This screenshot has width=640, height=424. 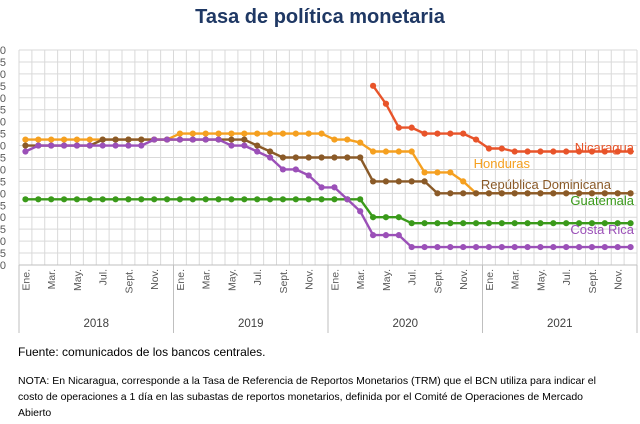 What do you see at coordinates (502, 163) in the screenshot?
I see `series-label: Honduras` at bounding box center [502, 163].